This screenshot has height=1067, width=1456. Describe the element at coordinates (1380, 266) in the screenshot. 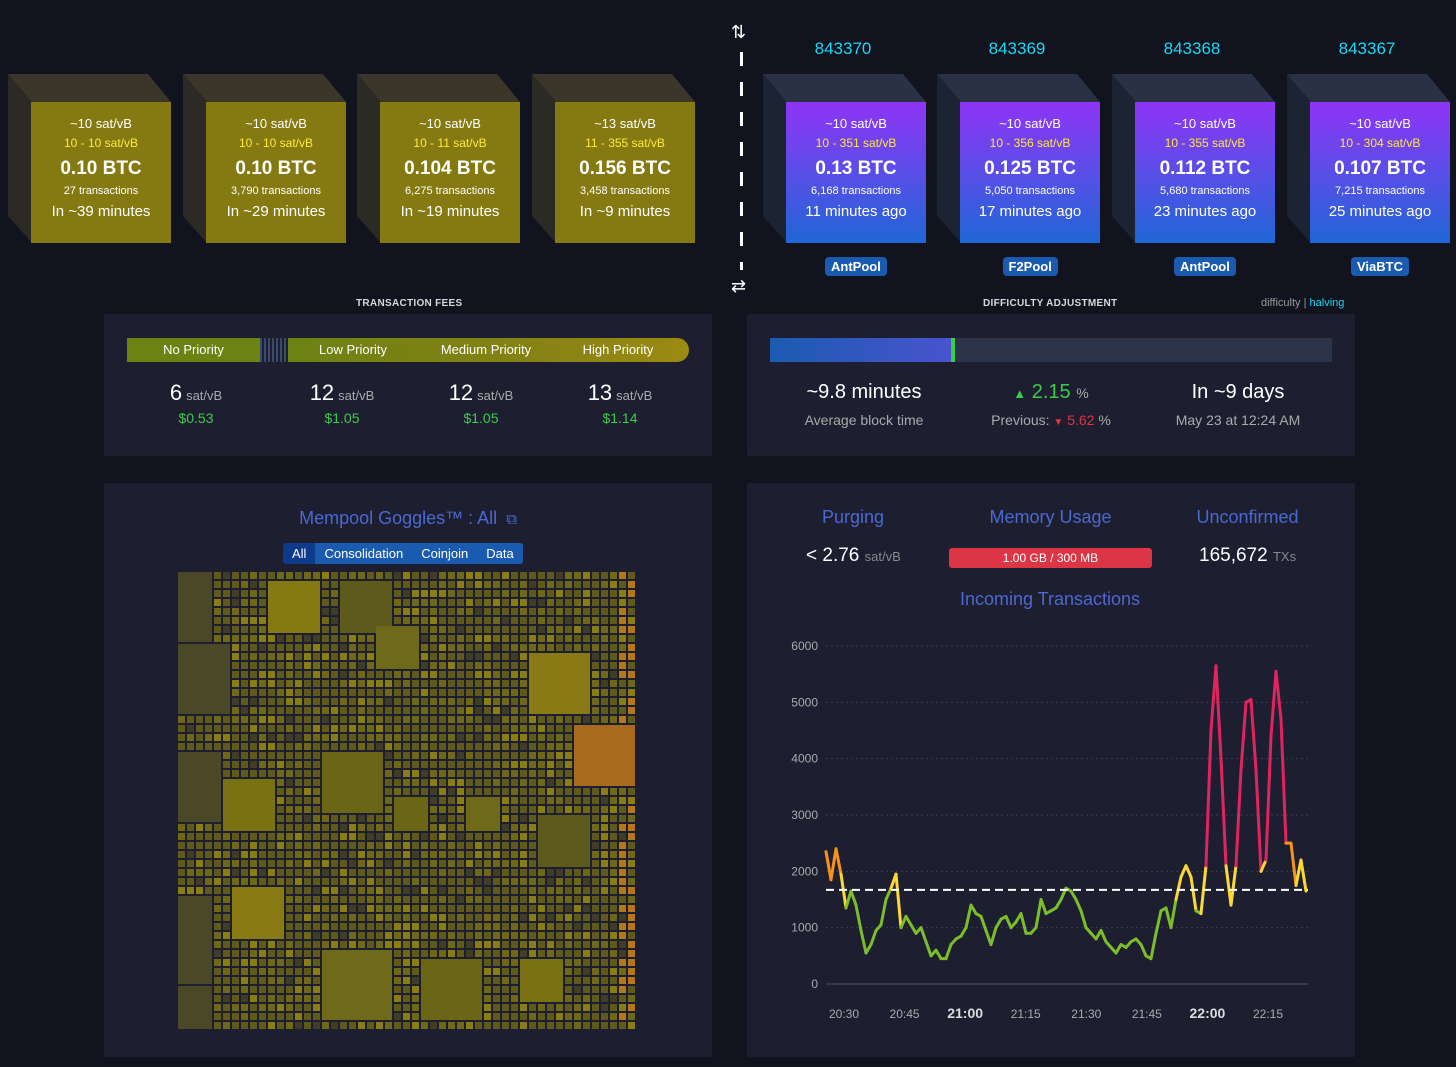

I see `mining-pool-badge: ViaBTC` at that location.